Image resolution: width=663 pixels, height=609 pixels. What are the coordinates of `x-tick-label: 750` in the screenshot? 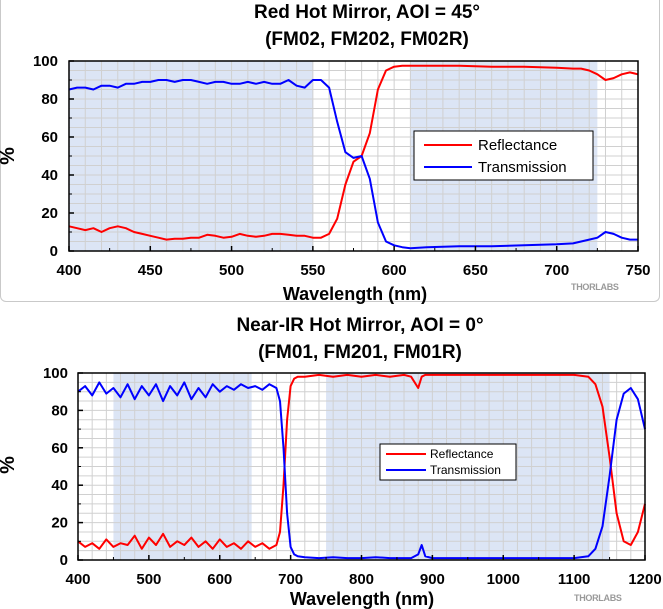 It's located at (637, 270).